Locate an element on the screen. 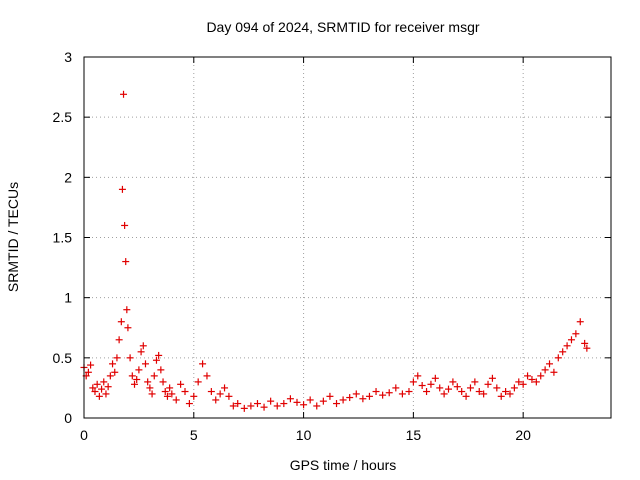 The height and width of the screenshot is (480, 640). x-tick-label: 15 is located at coordinates (414, 435).